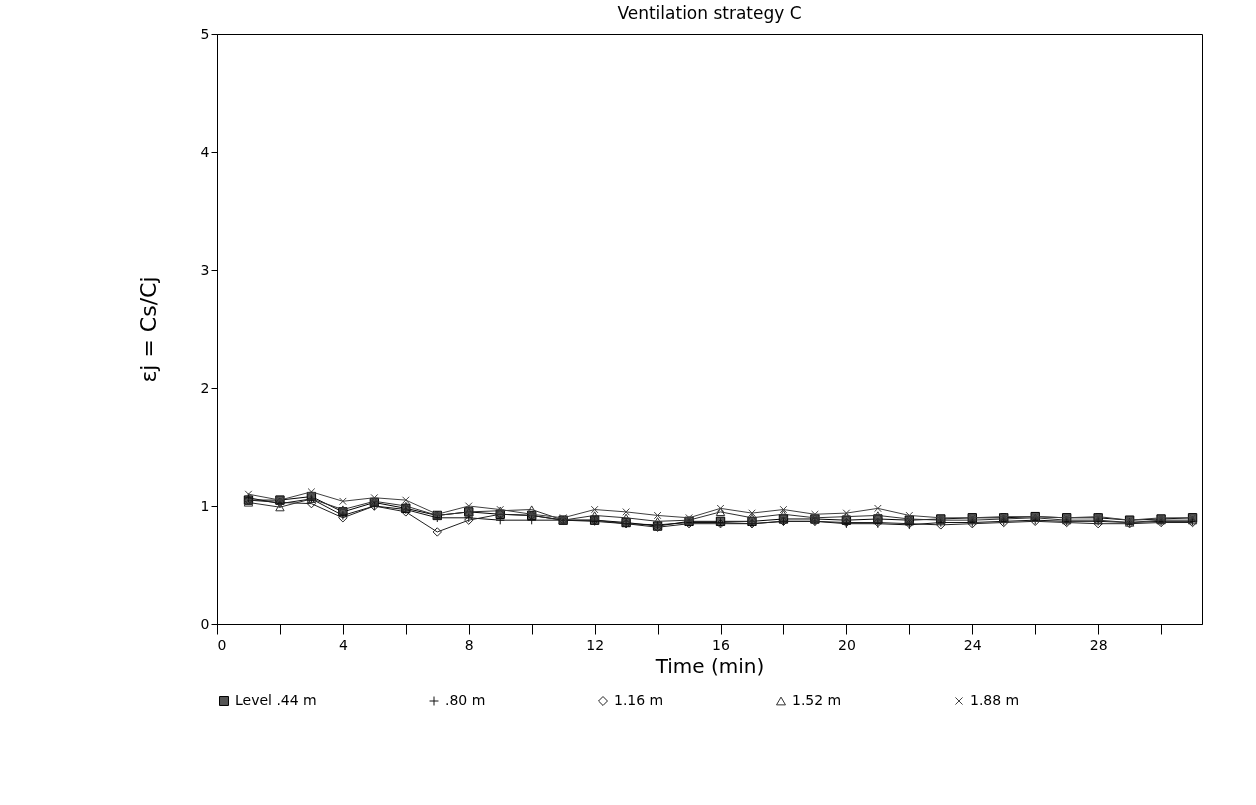 The width and height of the screenshot is (1256, 805). What do you see at coordinates (276, 700) in the screenshot?
I see `legend-label: Level .44 m` at bounding box center [276, 700].